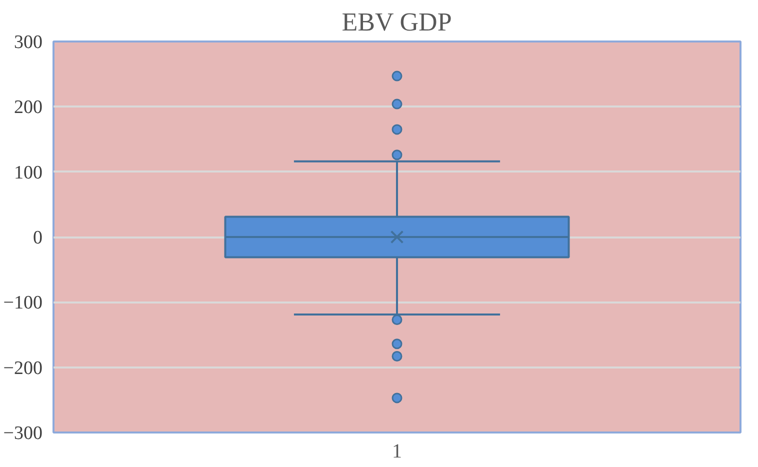 The width and height of the screenshot is (758, 467). Describe the element at coordinates (37, 238) in the screenshot. I see `y-tick-label: 0` at that location.